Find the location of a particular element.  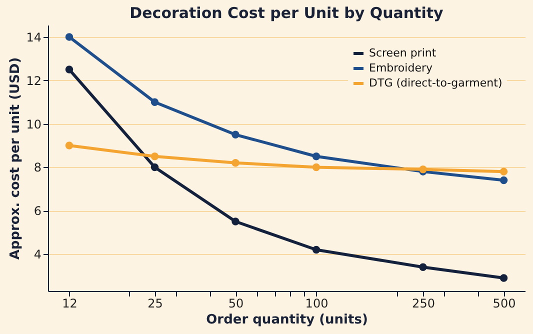

x-axis-title: Order quantity (units) is located at coordinates (287, 320).